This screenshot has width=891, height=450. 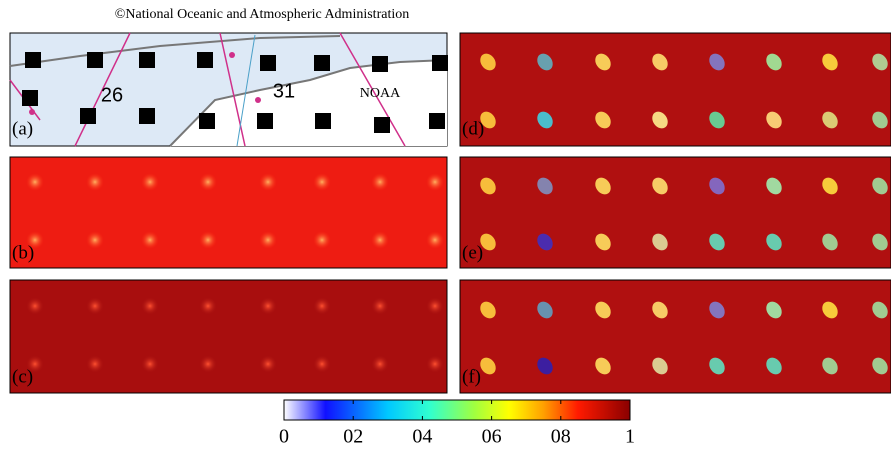 What do you see at coordinates (630, 437) in the screenshot?
I see `colorbar-tick-label: 1` at bounding box center [630, 437].